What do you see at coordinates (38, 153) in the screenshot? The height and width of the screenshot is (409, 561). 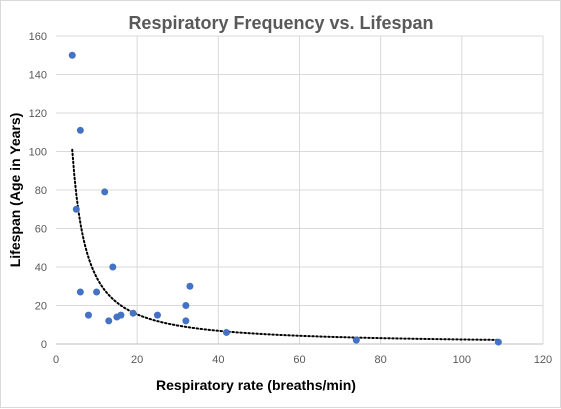 I see `y-tick-label: 100` at bounding box center [38, 153].